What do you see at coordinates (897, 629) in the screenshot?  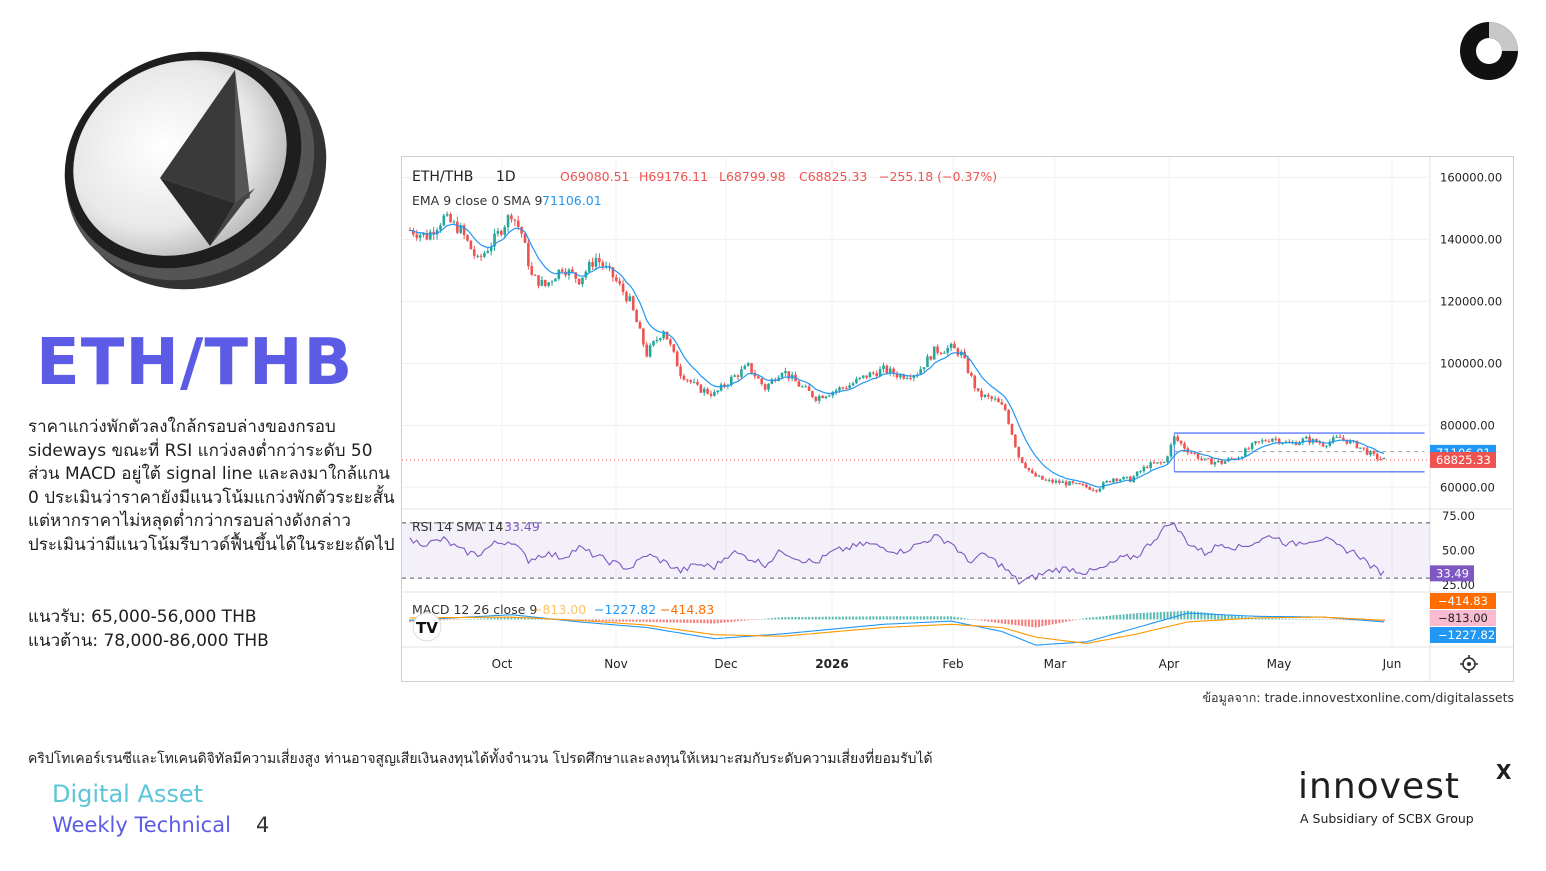 I see `macd-line` at bounding box center [897, 629].